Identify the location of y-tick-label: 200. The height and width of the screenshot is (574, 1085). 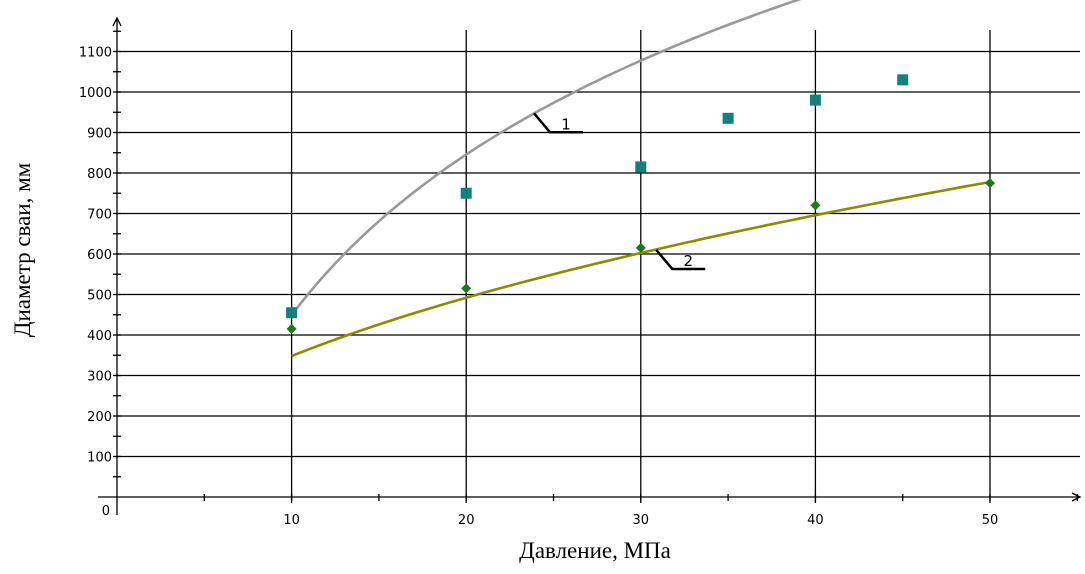
(99, 417).